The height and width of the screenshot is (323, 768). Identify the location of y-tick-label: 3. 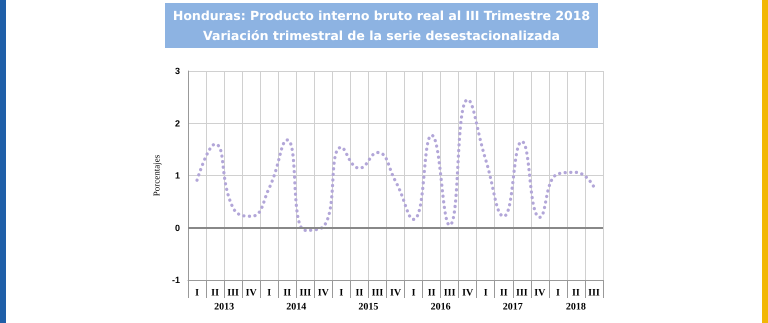
(177, 71).